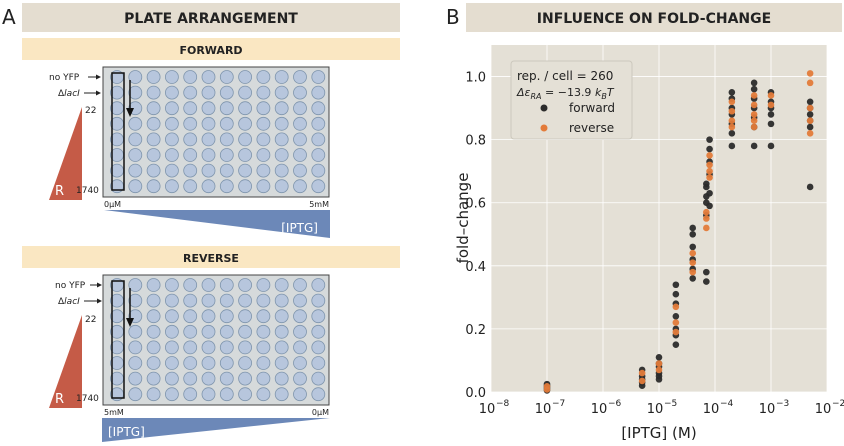 The height and width of the screenshot is (446, 844). I want to click on repressor-gradient-triangle, so click(65, 153).